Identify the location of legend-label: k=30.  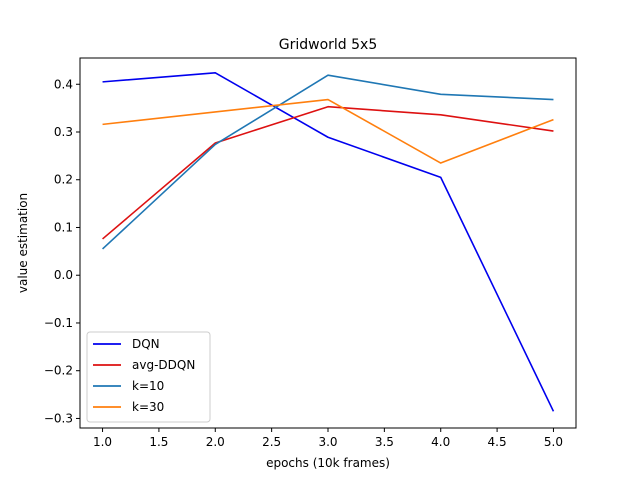
(148, 407).